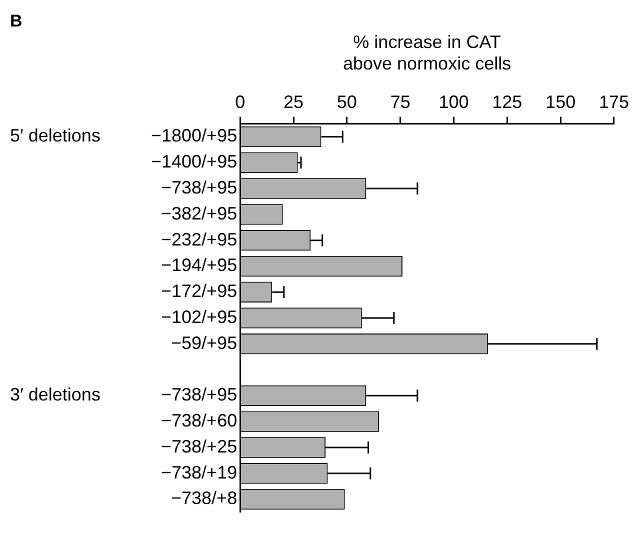 Image resolution: width=640 pixels, height=534 pixels. Describe the element at coordinates (55, 394) in the screenshot. I see `text: 3′ deletions` at that location.